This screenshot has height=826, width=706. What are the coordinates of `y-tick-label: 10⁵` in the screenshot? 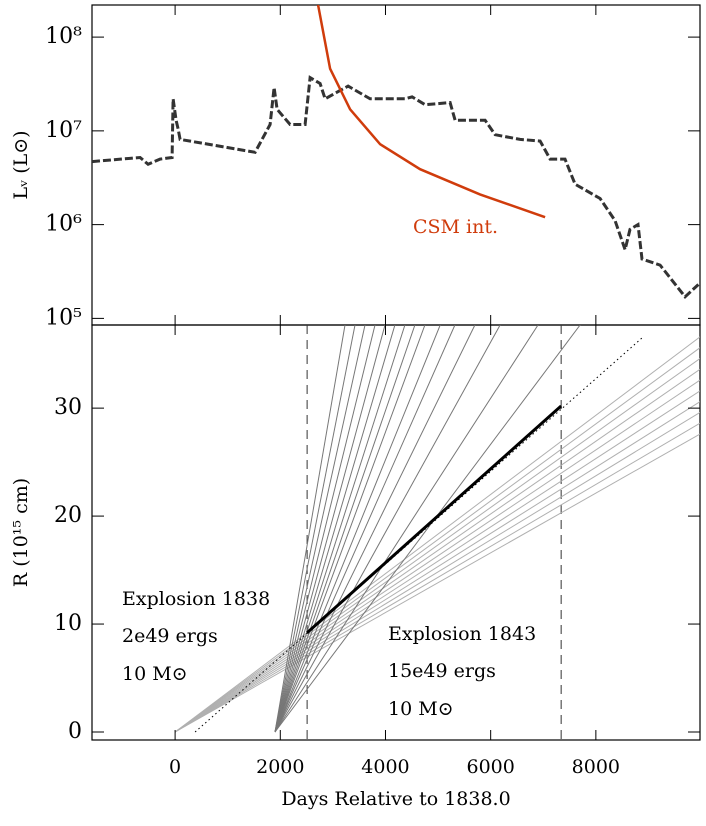 It's located at (63, 317).